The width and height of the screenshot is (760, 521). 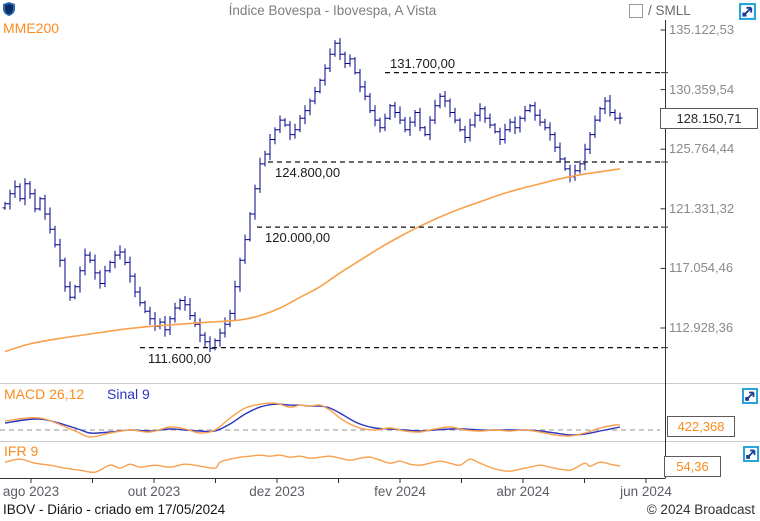 I want to click on price-level-label: 131.700,00, so click(x=423, y=63).